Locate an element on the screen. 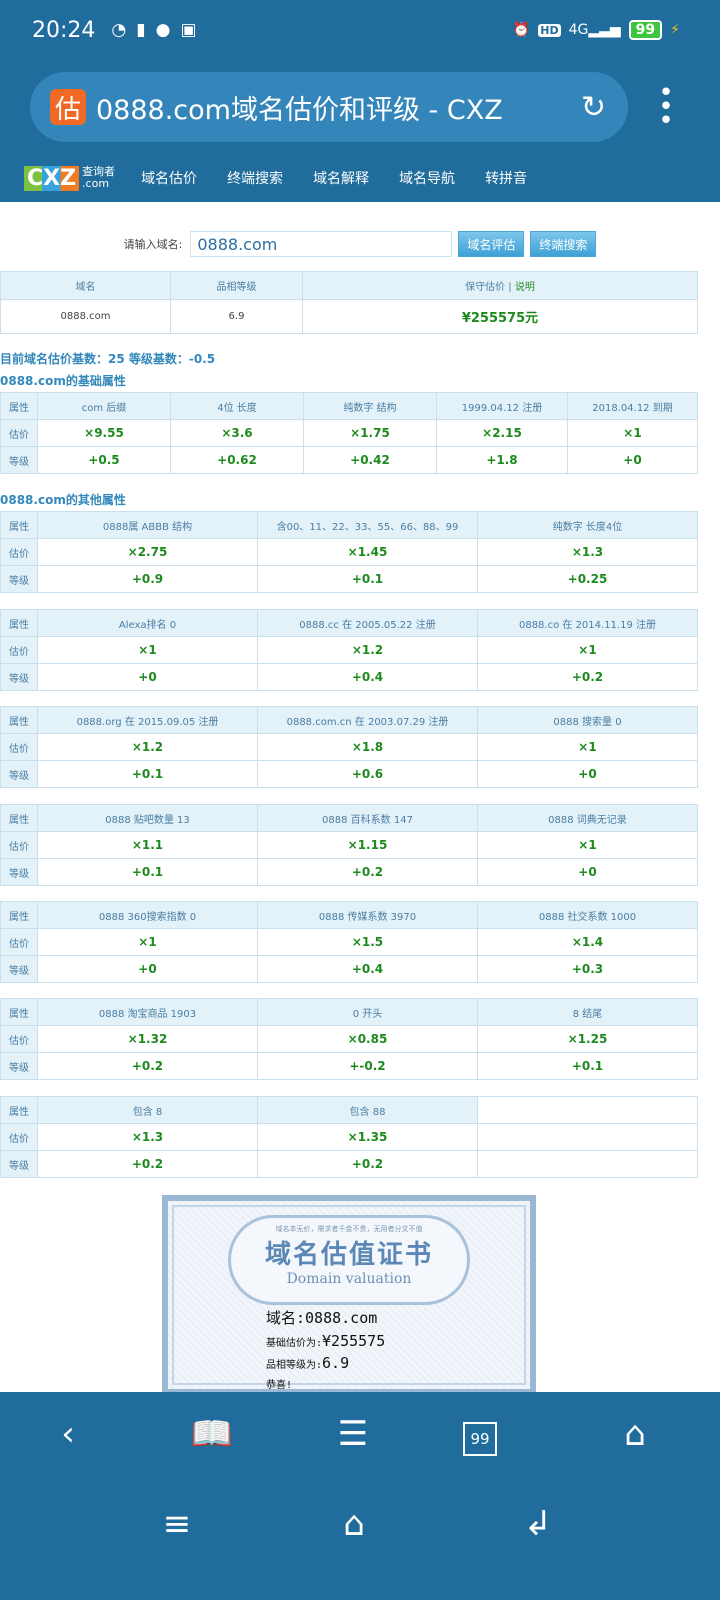  table-cell: 0888.cc 在 2005.05.22 注册 is located at coordinates (367, 623).